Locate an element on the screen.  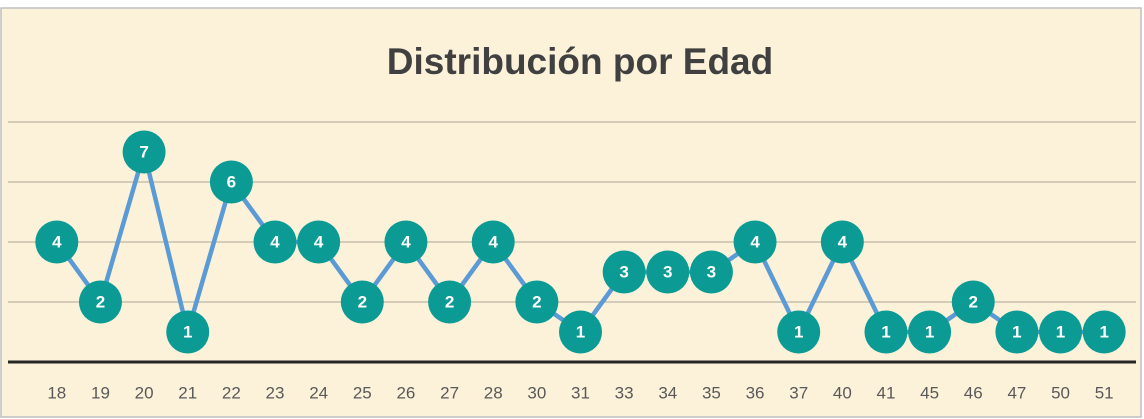
x-tick-label: 51 is located at coordinates (1104, 392).